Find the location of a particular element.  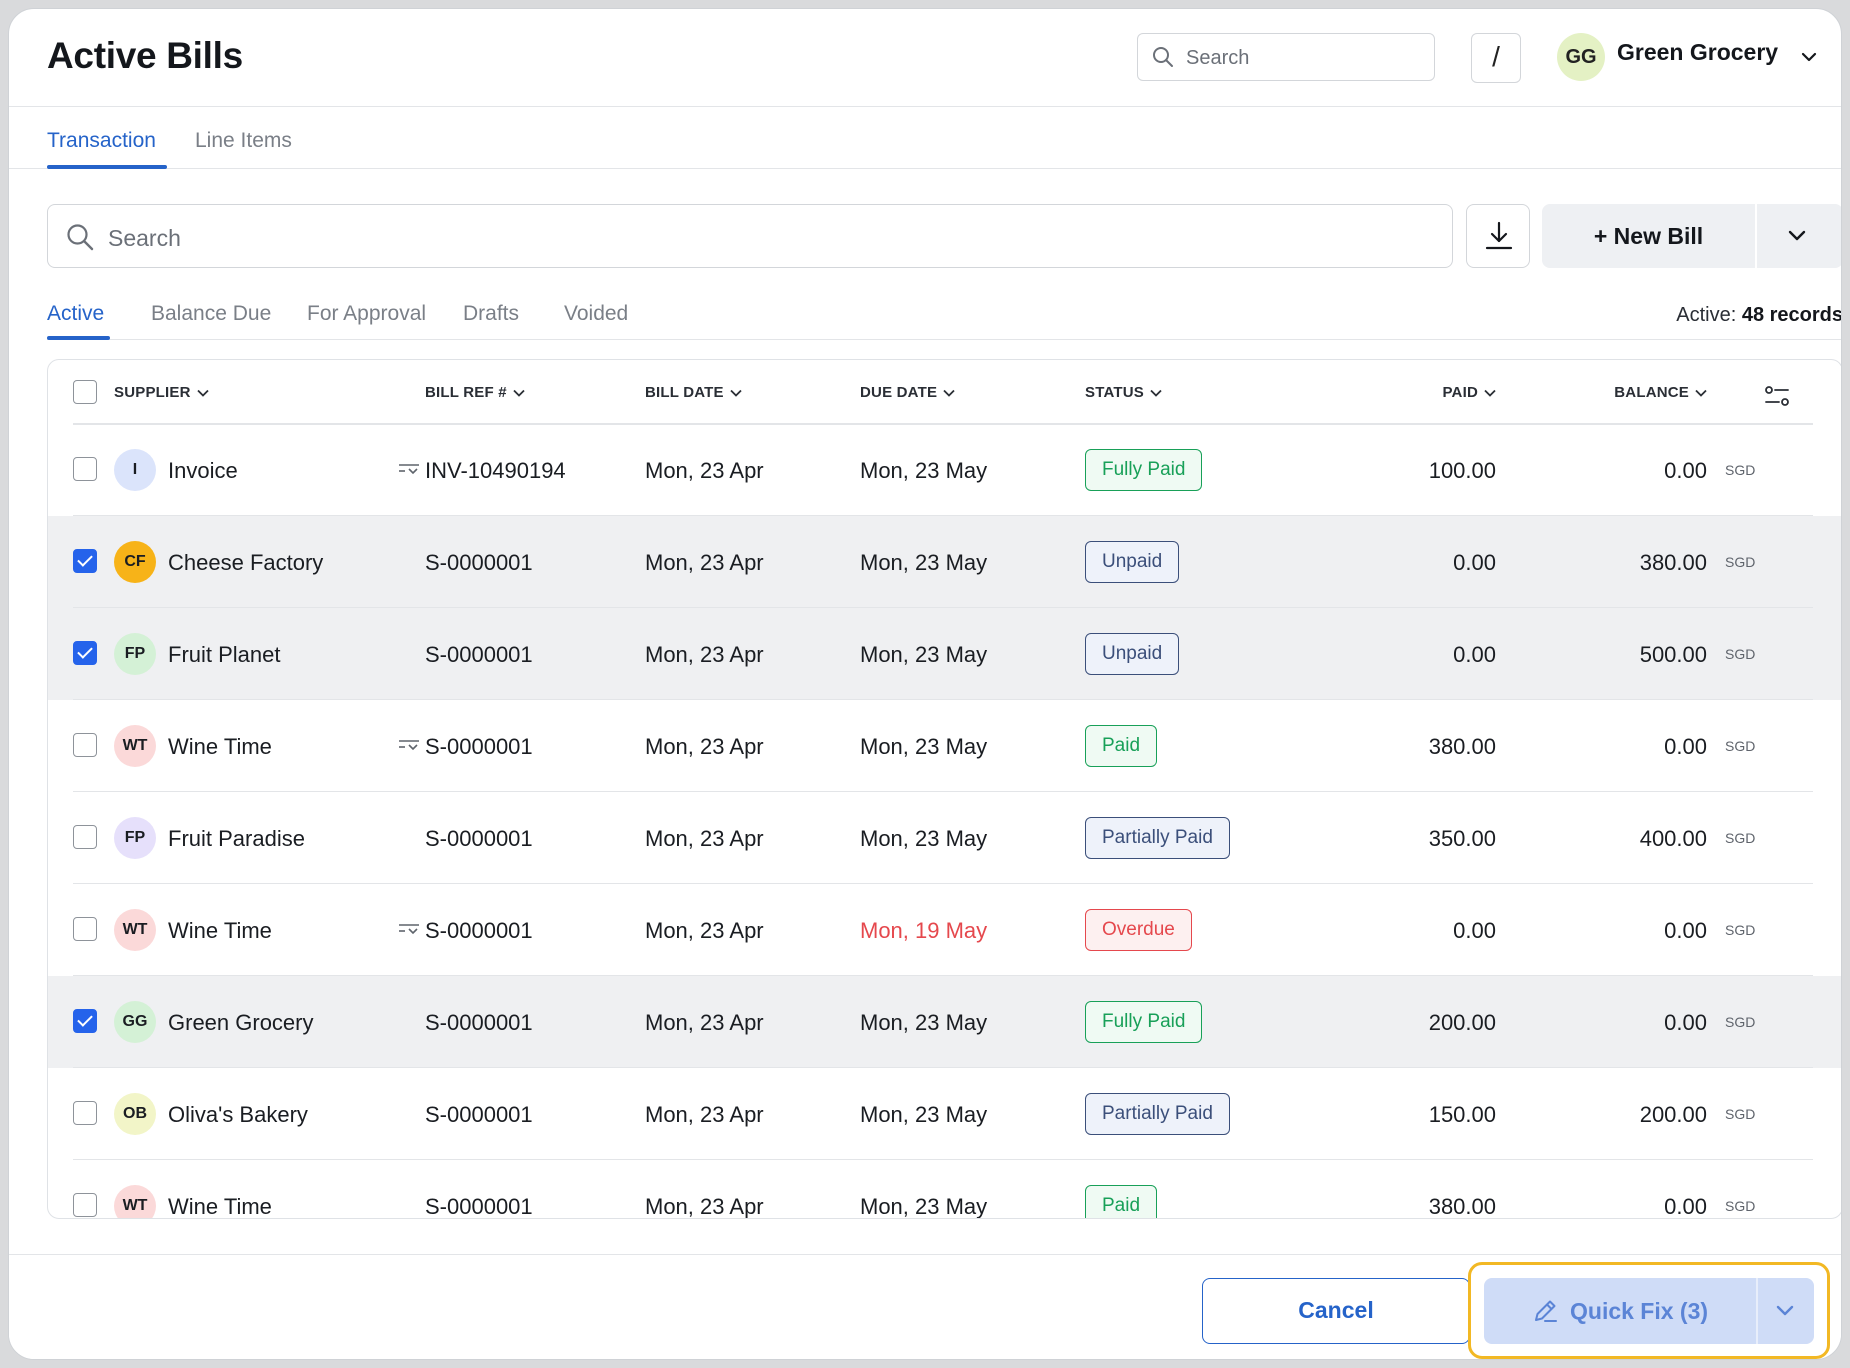

supplier-name: Green Grocery is located at coordinates (241, 1022).